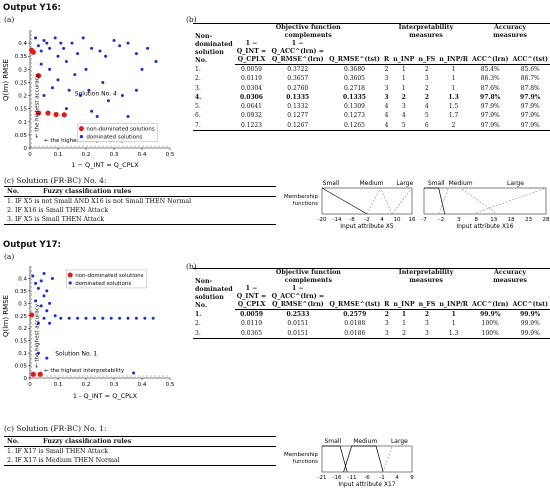 Image resolution: width=550 pixels, height=500 pixels. I want to click on group-interpretability-header: Interpretability measures, so click(425, 31).